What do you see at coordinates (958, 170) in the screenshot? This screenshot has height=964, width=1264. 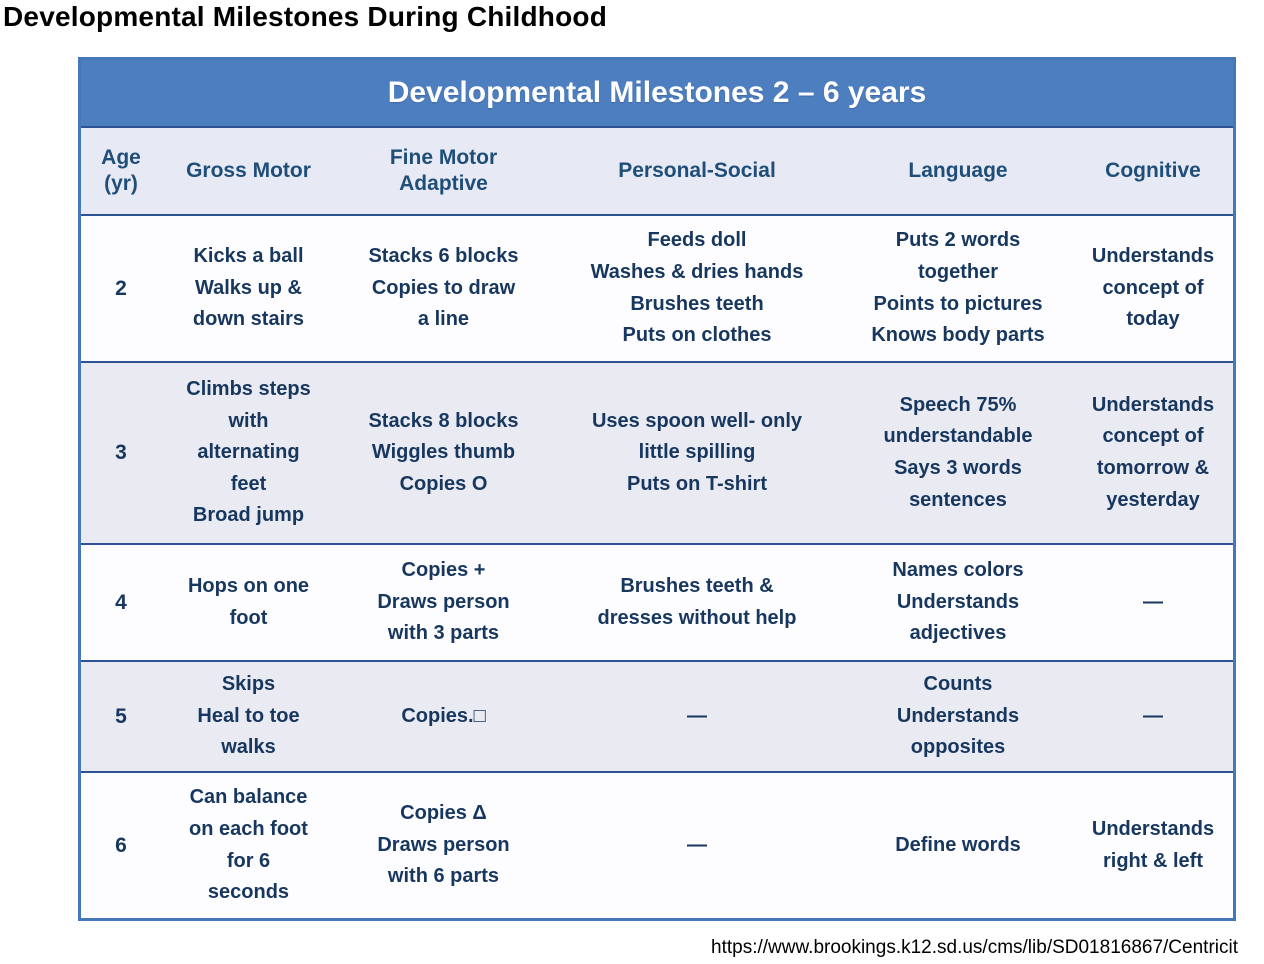 I see `column-header-language: Language` at bounding box center [958, 170].